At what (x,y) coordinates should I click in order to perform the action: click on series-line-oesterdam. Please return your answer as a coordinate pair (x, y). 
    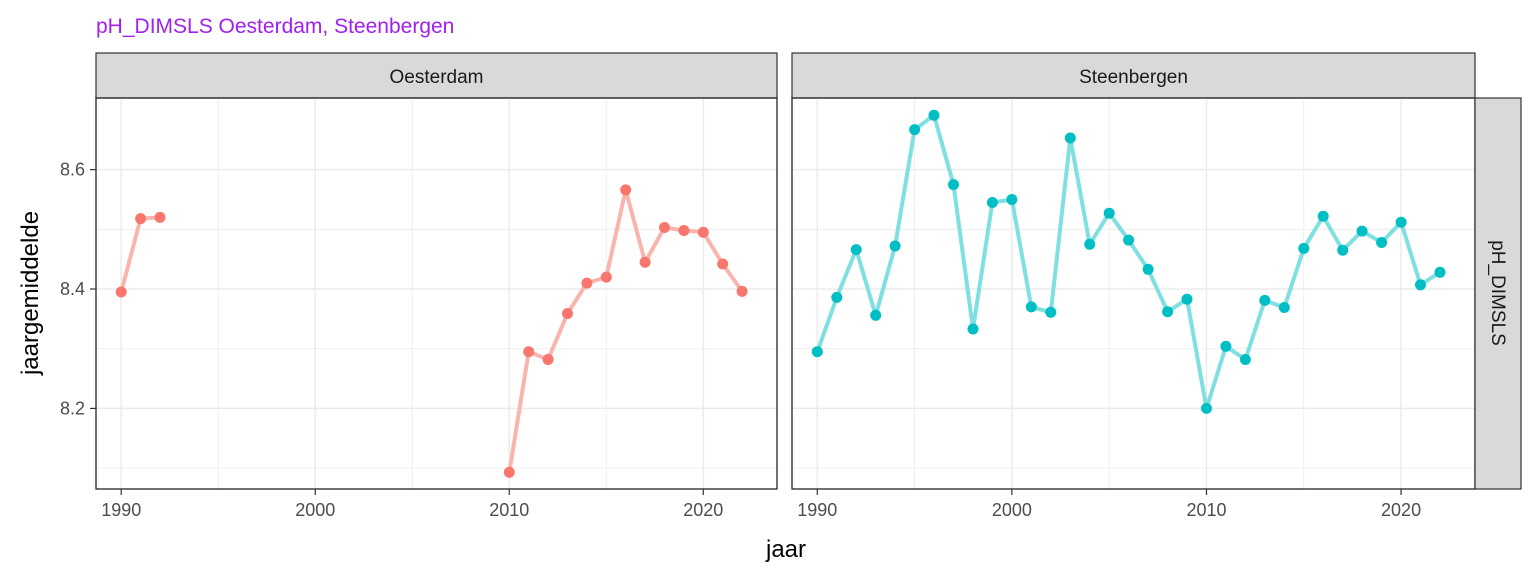
    Looking at the image, I should click on (140, 254).